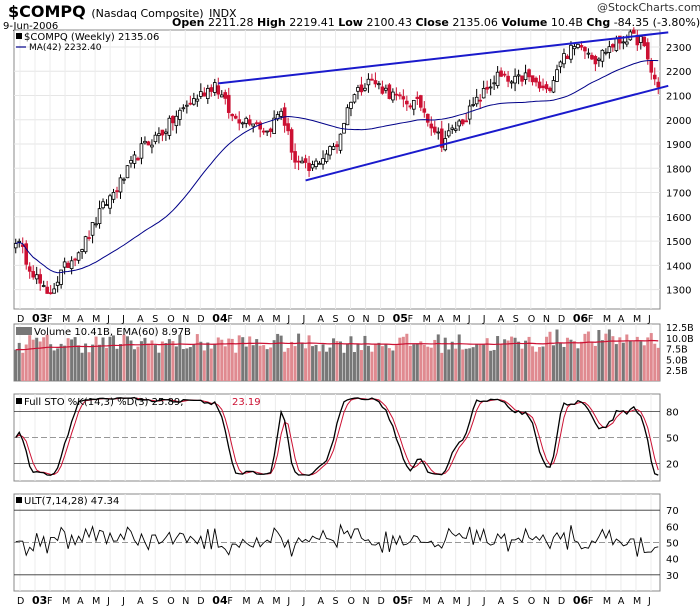  What do you see at coordinates (303, 319) in the screenshot?
I see `x-tick-label: J` at bounding box center [303, 319].